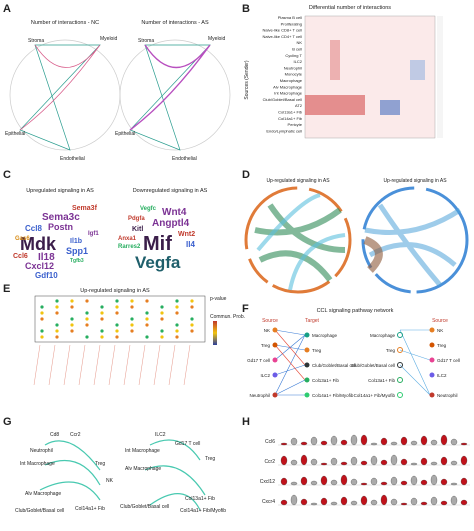 The height and width of the screenshot is (531, 474). I want to click on row-label: NK, so click(299, 42).